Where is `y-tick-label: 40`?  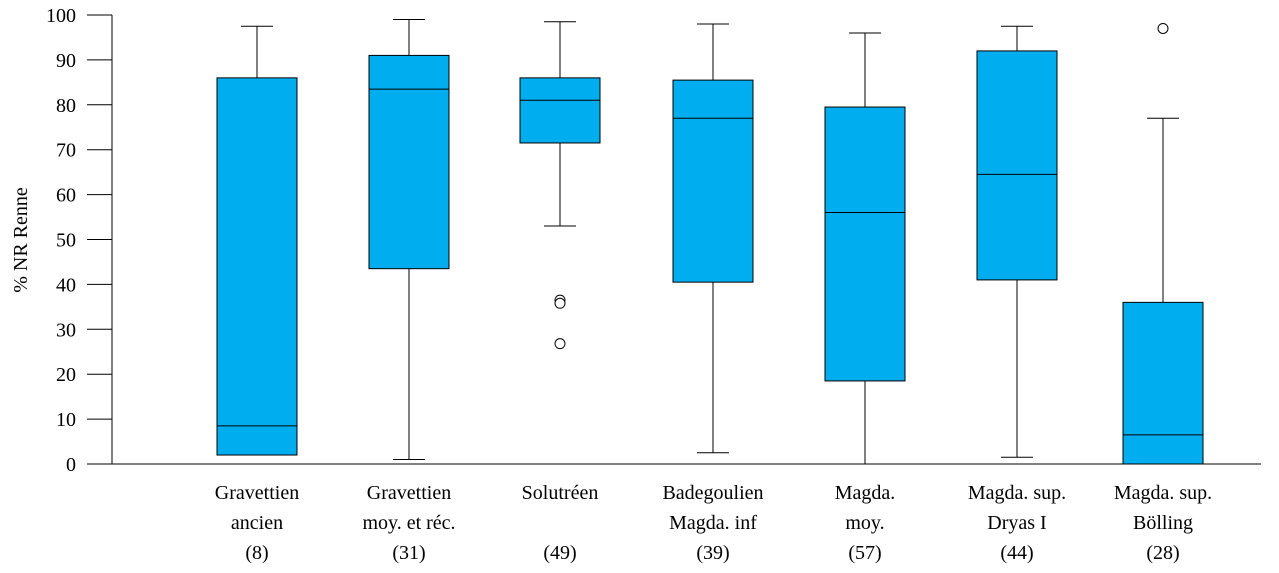
y-tick-label: 40 is located at coordinates (66, 285).